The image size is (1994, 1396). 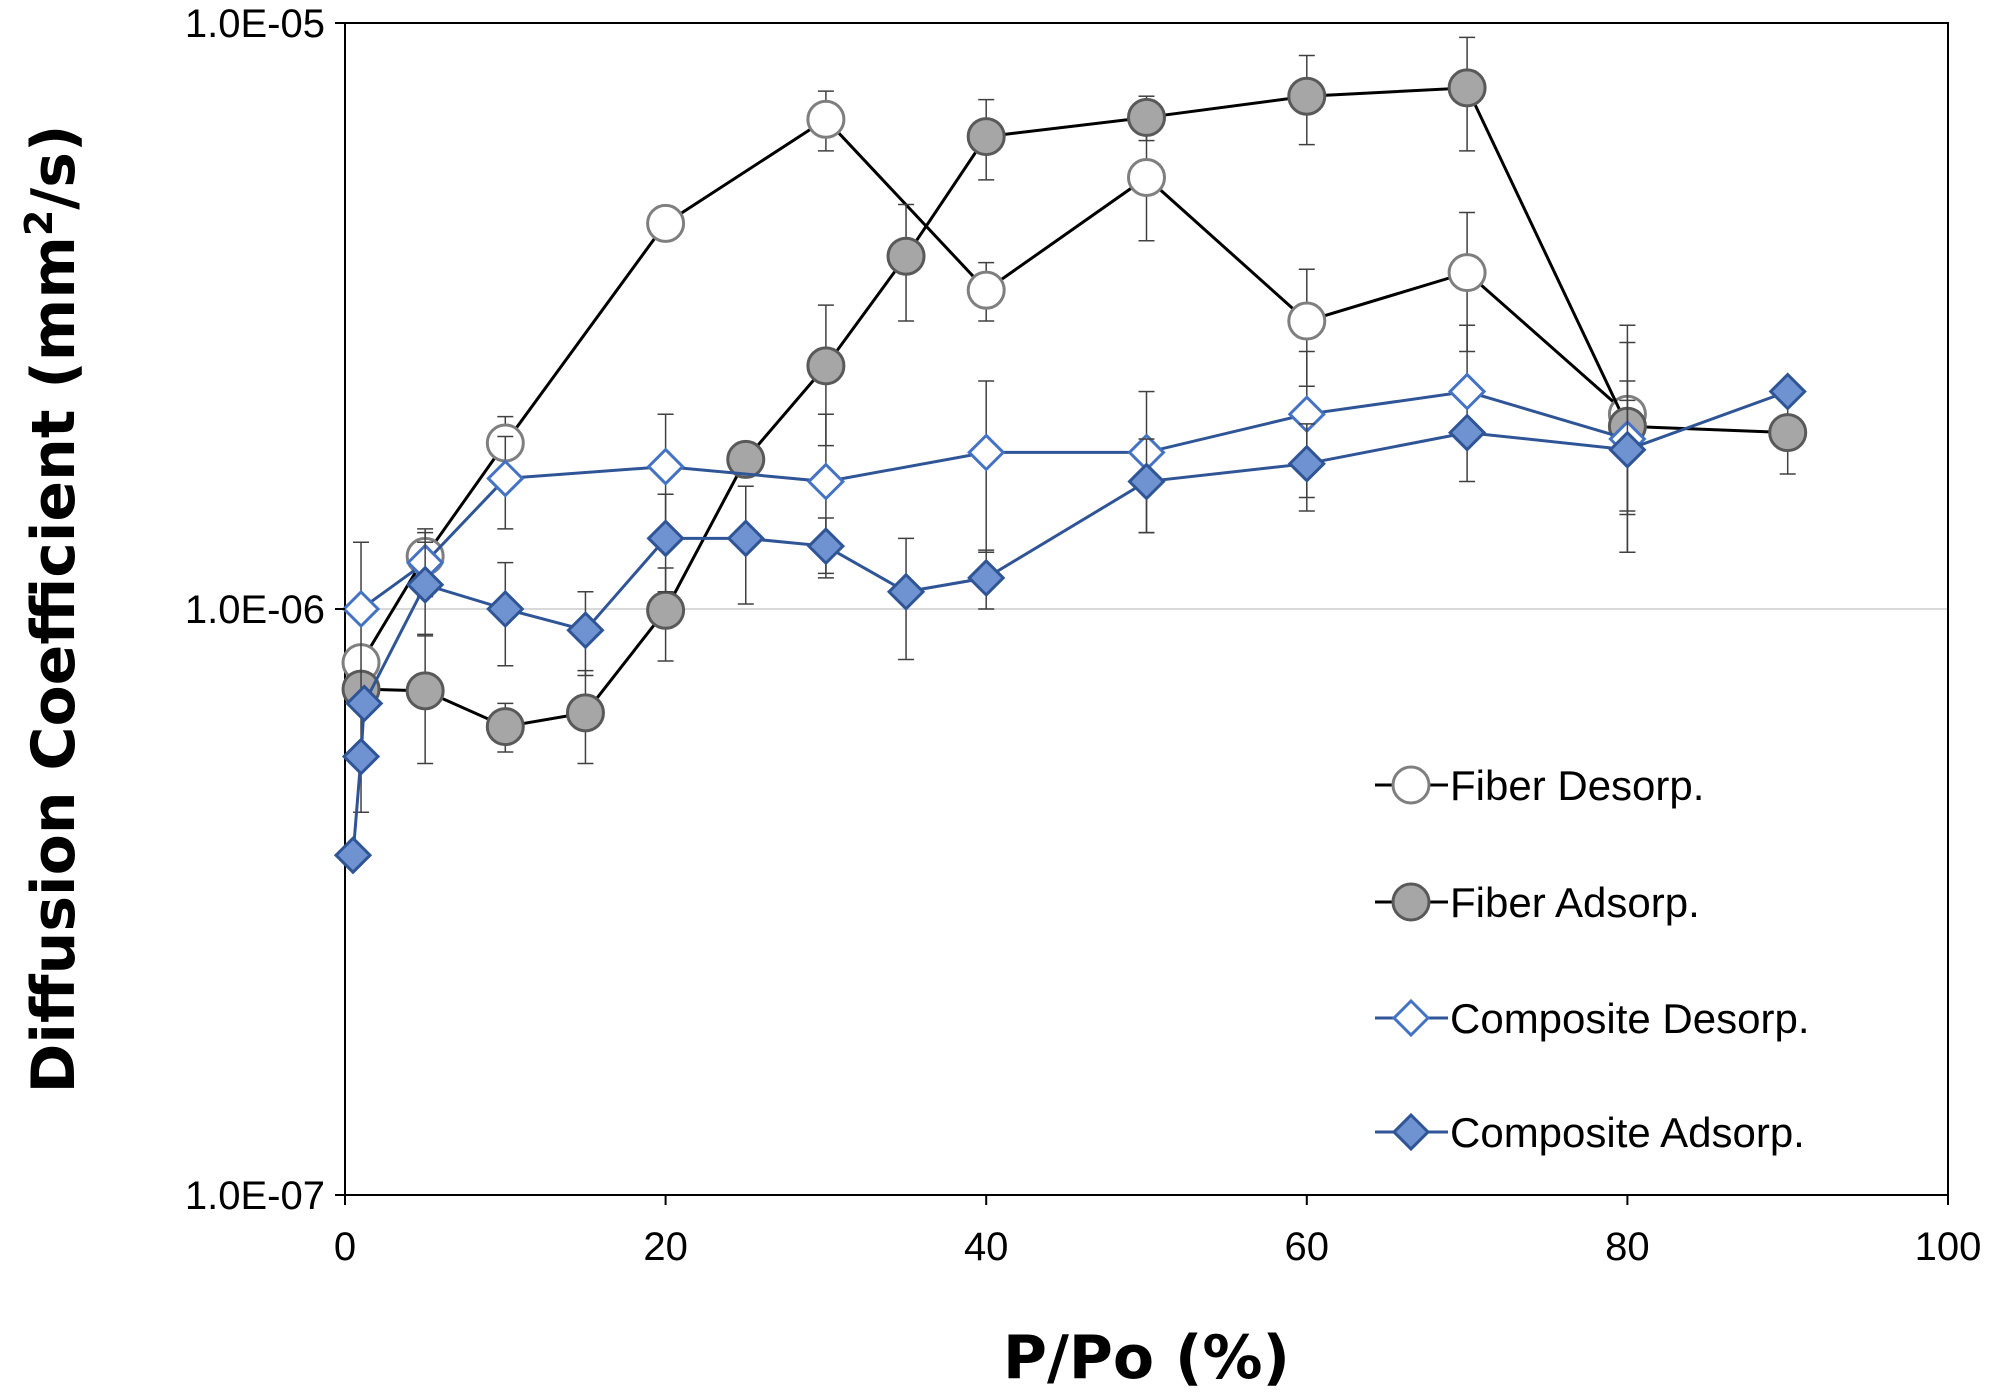 What do you see at coordinates (1307, 1247) in the screenshot?
I see `x-tick-label: 60` at bounding box center [1307, 1247].